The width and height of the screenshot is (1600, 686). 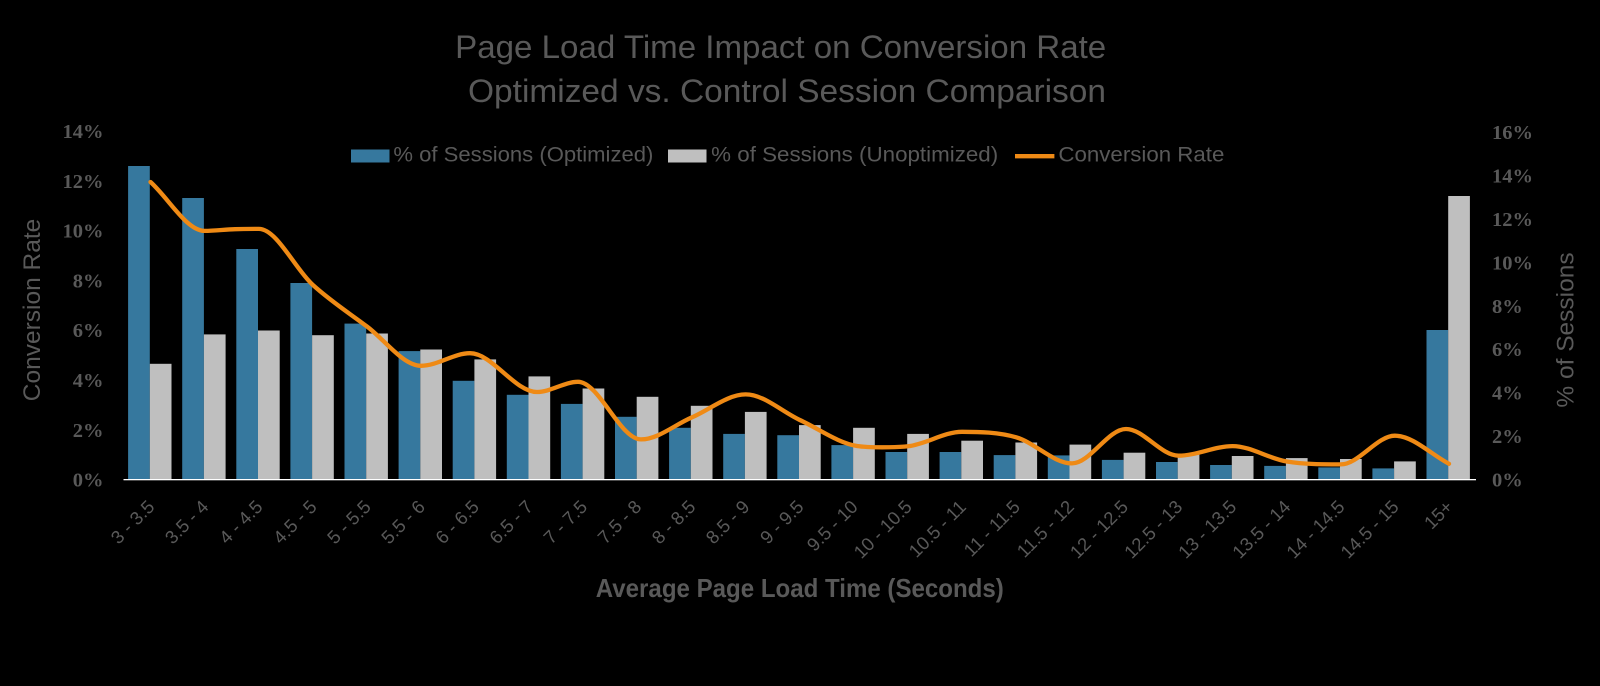 What do you see at coordinates (800, 588) in the screenshot?
I see `svg-text:Average Page Load Time (Second: Average Page Load Time (Seconds)` at bounding box center [800, 588].